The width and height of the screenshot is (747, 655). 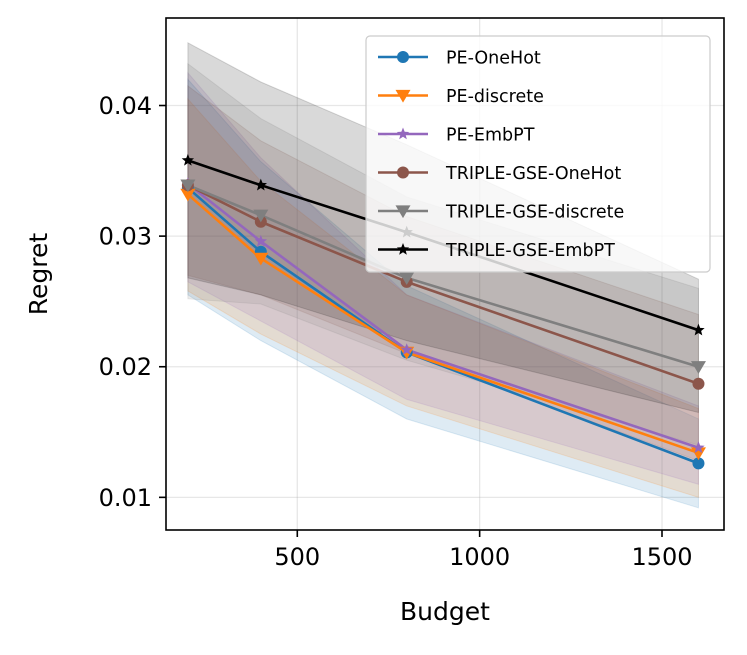 I want to click on y-axis-title: Regret, so click(x=38, y=274).